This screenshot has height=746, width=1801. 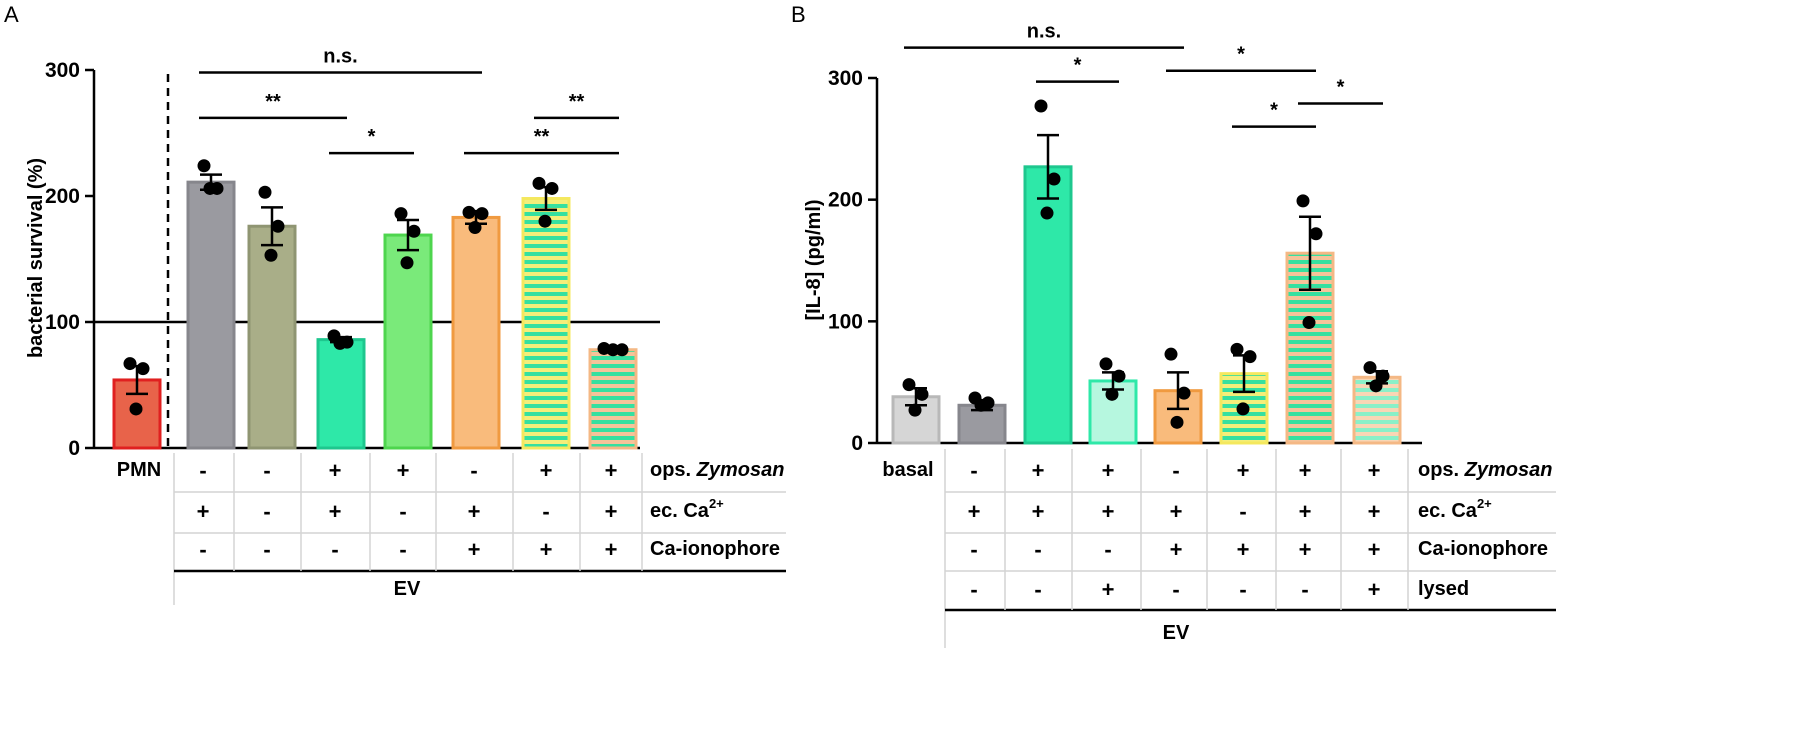 I want to click on panel-b-bars, so click(x=1146, y=272).